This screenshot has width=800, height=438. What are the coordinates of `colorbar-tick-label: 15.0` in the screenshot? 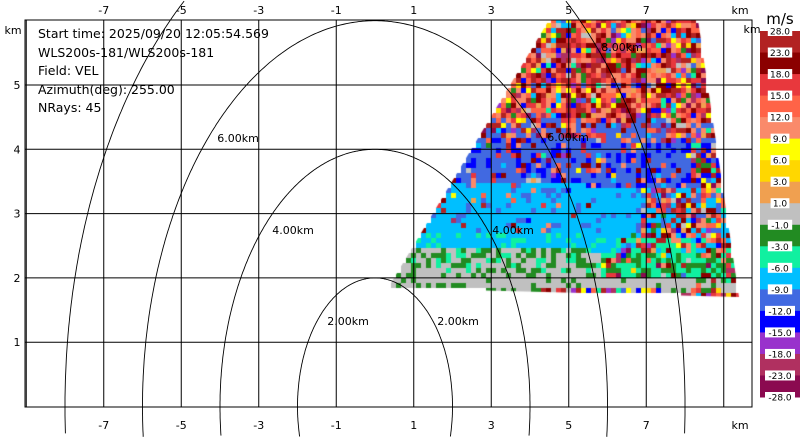 It's located at (780, 97).